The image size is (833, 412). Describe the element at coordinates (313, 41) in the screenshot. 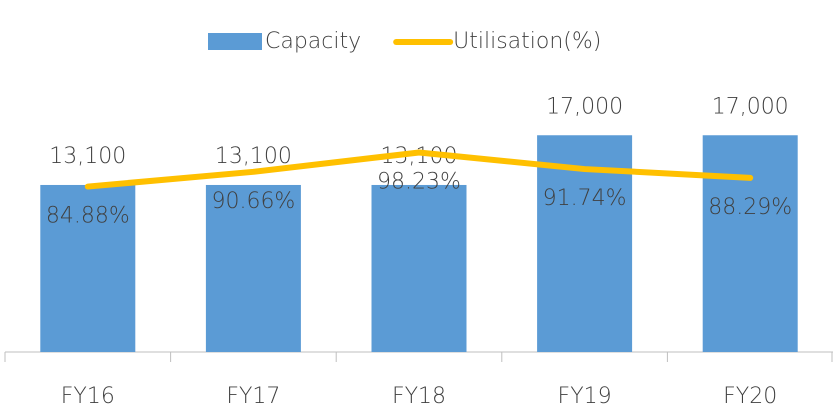

I see `legend-label: Capacity` at that location.